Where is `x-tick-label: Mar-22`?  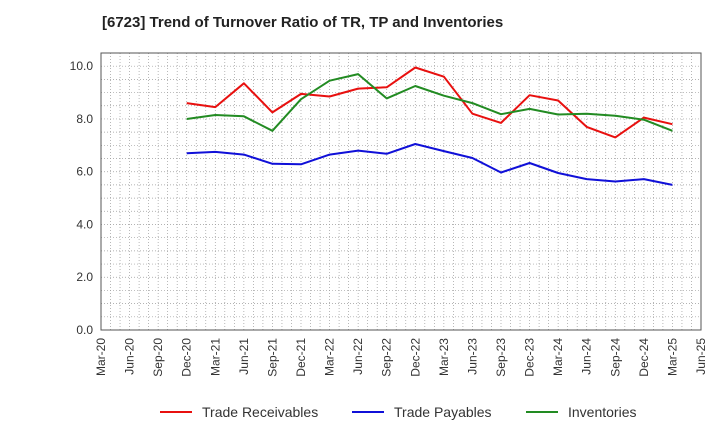
x-tick-label: Mar-22 is located at coordinates (330, 357).